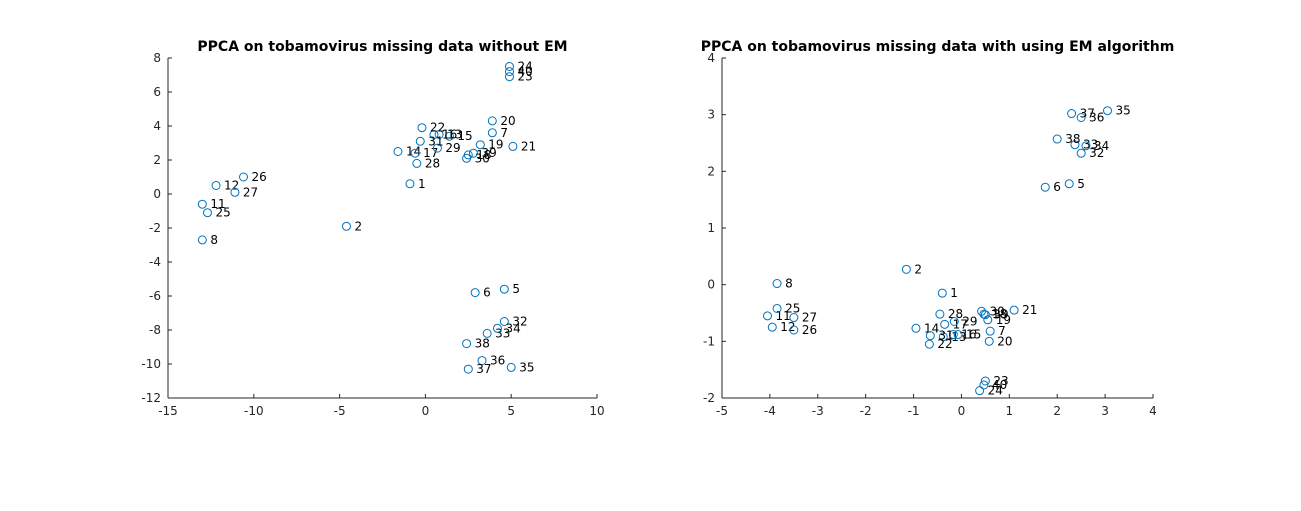 This screenshot has width=1301, height=511. I want to click on x-tick-label: -1, so click(914, 411).